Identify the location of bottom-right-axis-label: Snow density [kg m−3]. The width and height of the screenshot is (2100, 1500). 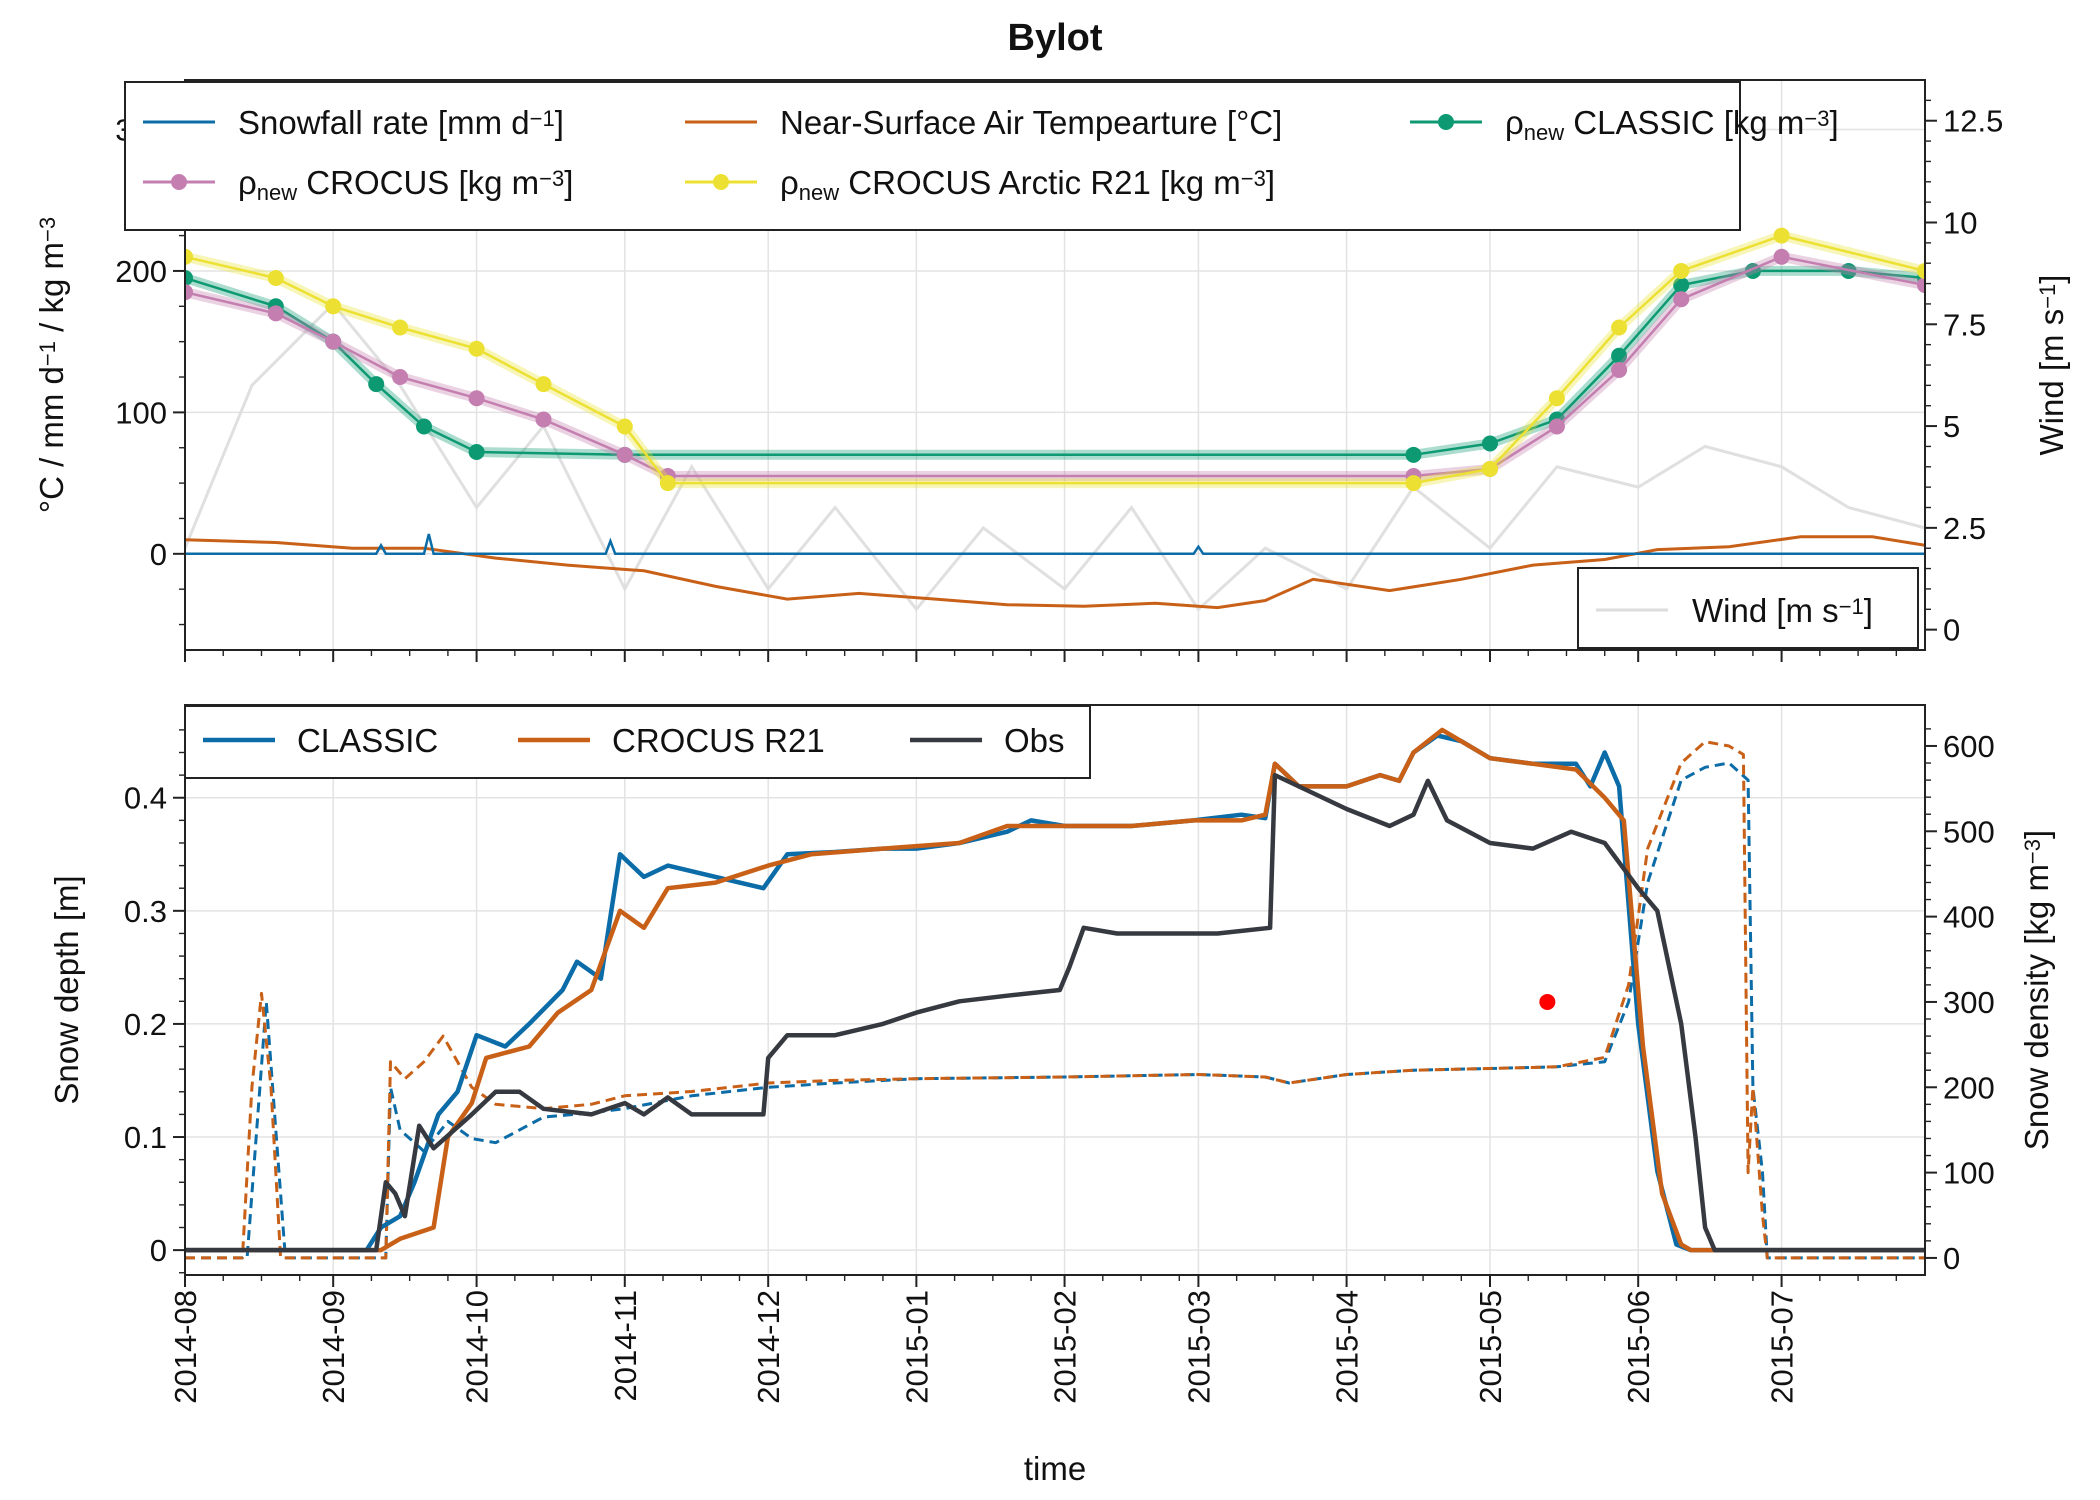
(2036, 990).